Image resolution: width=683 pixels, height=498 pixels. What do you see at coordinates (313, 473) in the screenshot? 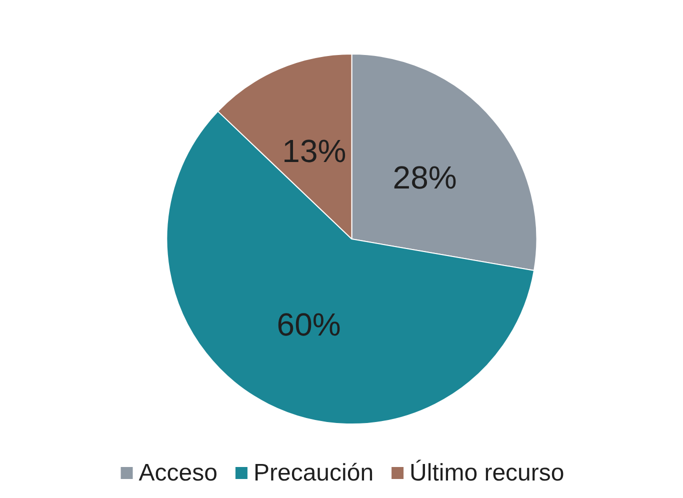
I see `legend-label: Precaución` at bounding box center [313, 473].